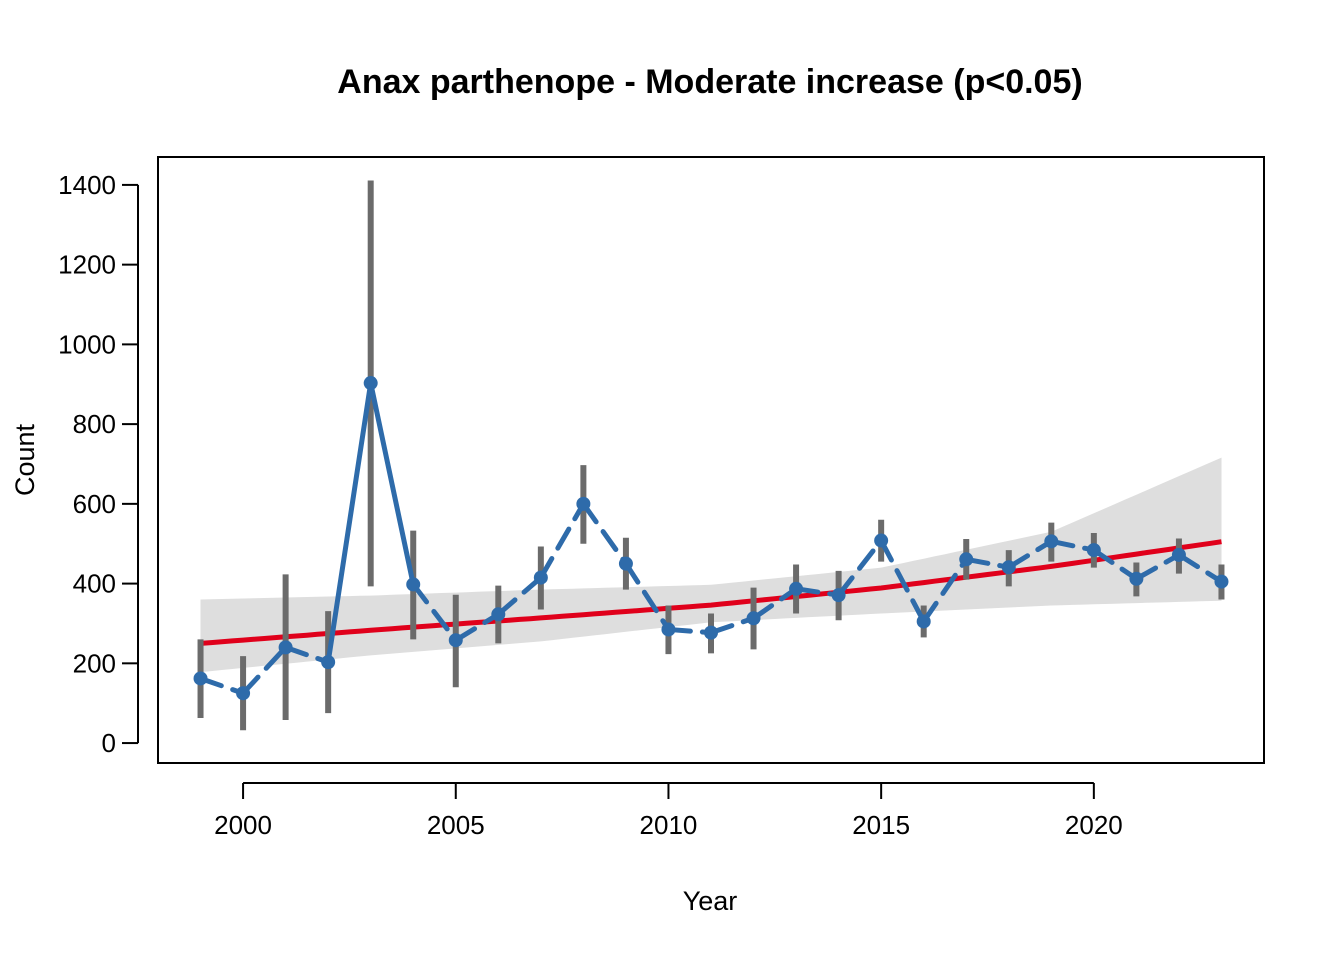 The width and height of the screenshot is (1344, 960). What do you see at coordinates (1094, 825) in the screenshot?
I see `x-tick-label: 2020` at bounding box center [1094, 825].